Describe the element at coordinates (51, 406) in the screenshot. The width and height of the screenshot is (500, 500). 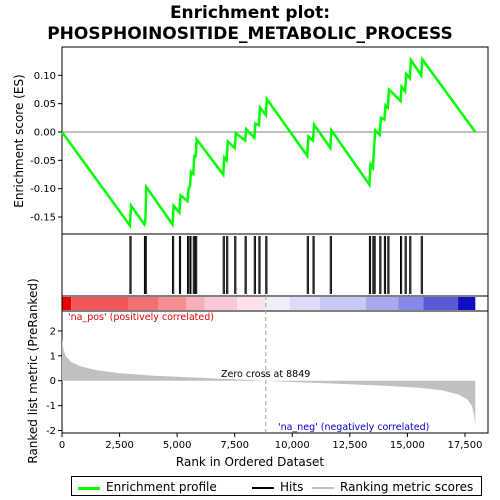
I see `rank-y-tick-label: -1` at that location.